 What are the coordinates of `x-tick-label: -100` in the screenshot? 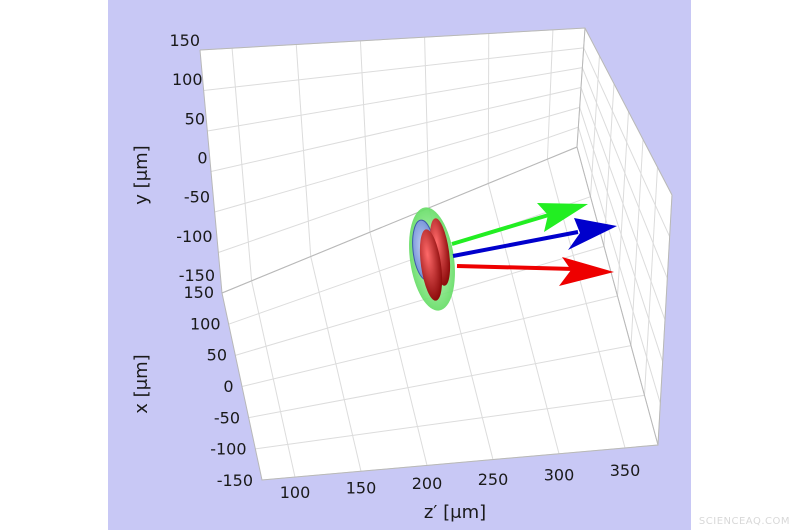 It's located at (228, 449).